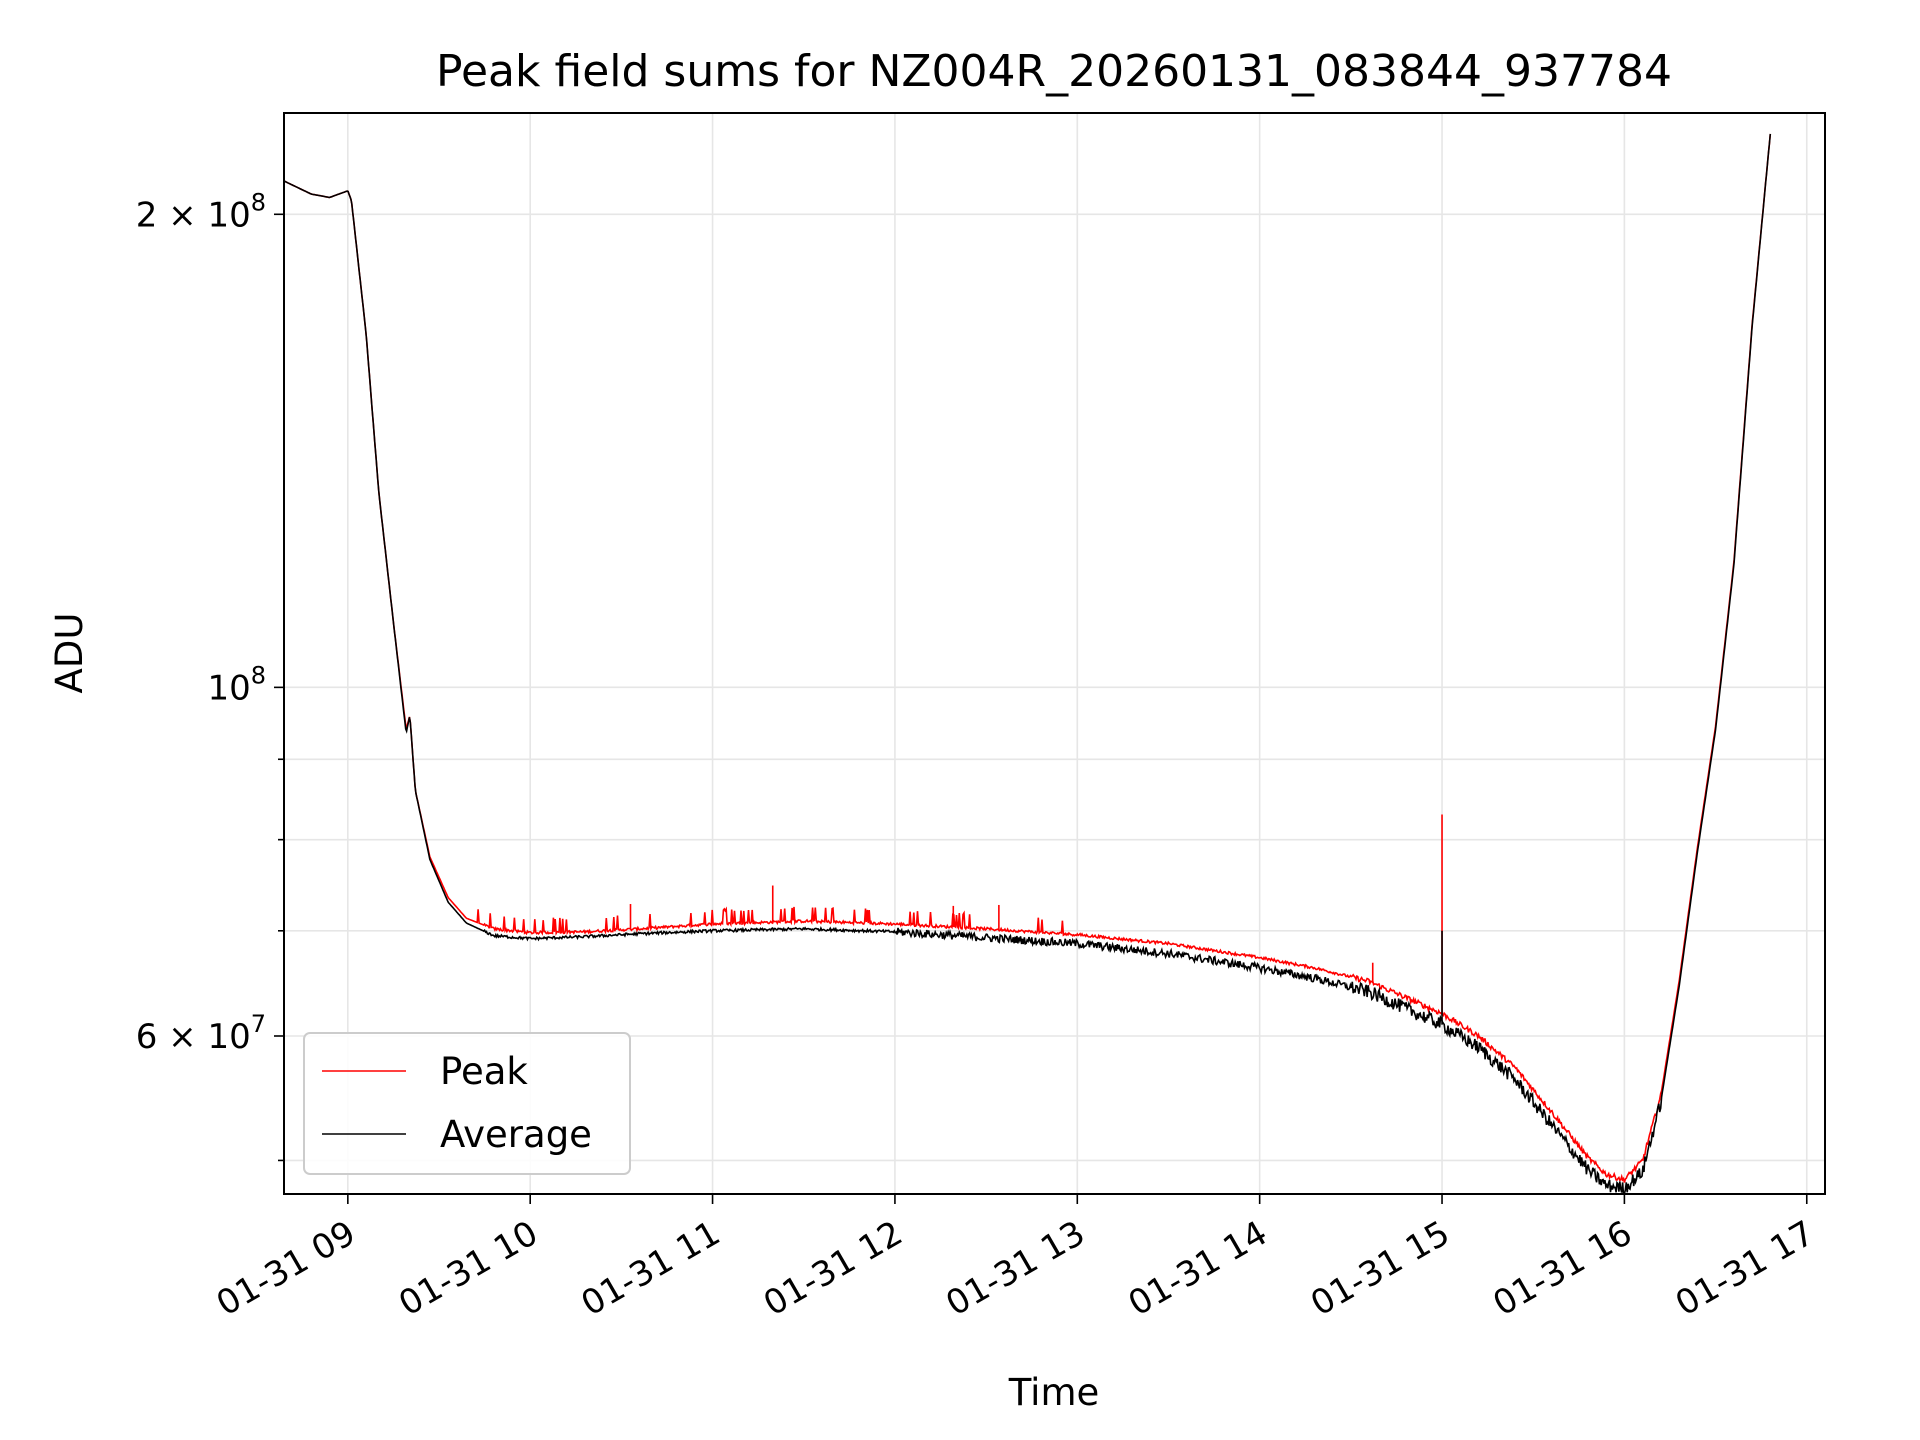  Describe the element at coordinates (484, 1071) in the screenshot. I see `legend-label-peak: Peak` at that location.